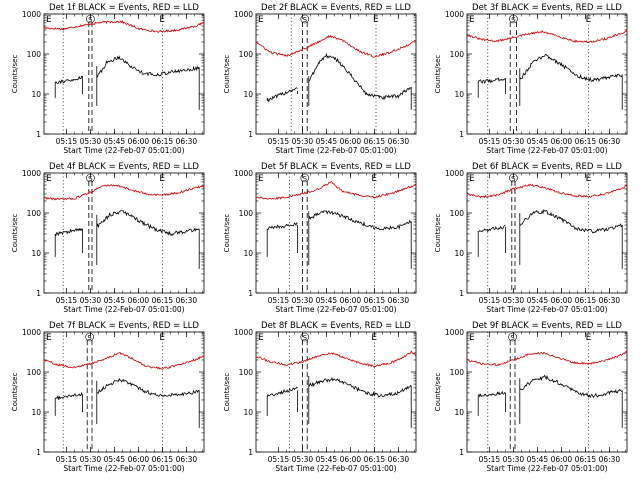  I want to click on panel-title: Det 3f BLACK = Events, RED = LLD, so click(547, 8).